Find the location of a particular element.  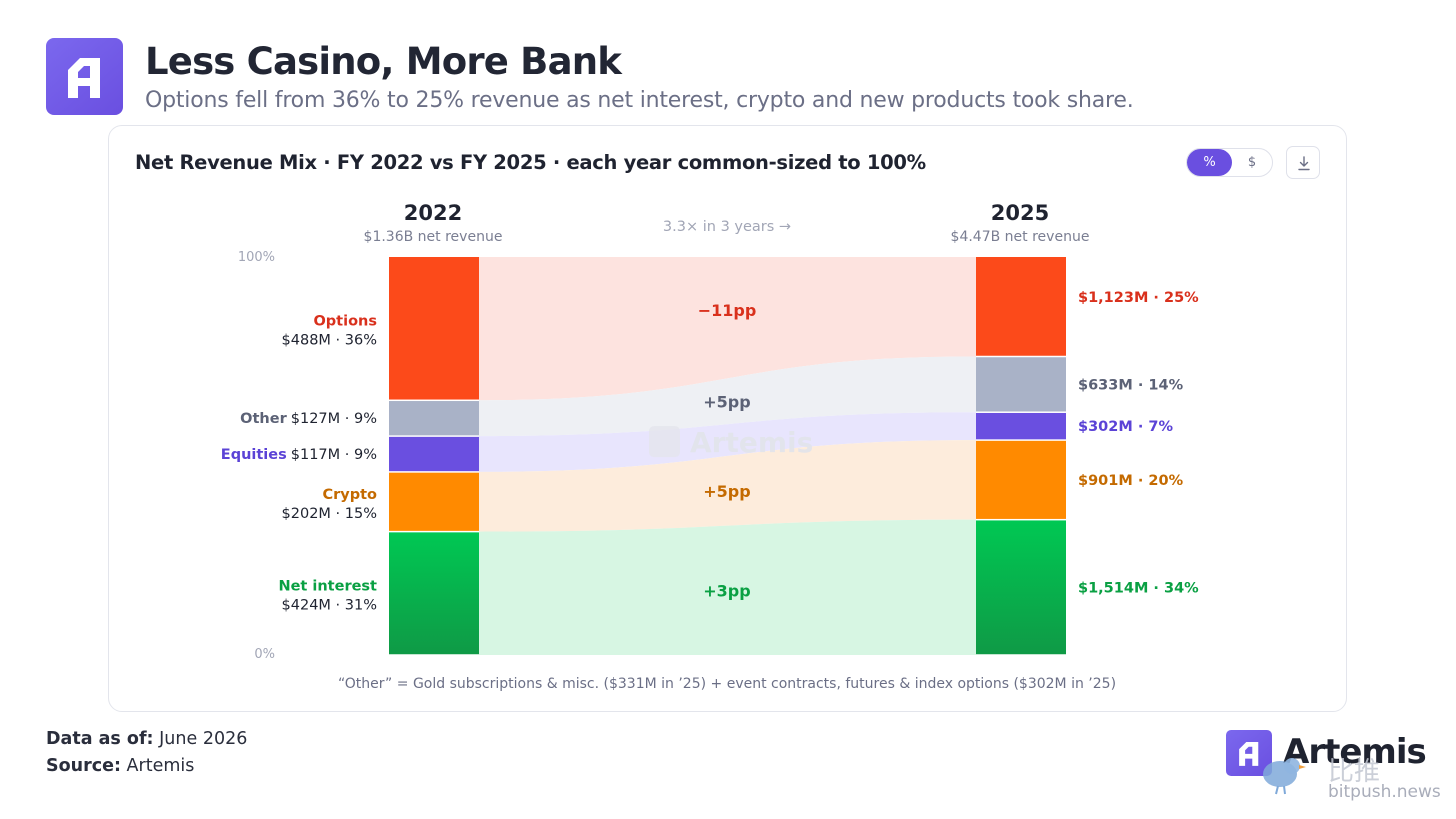

label-2022-value-equities: $117M · 9% is located at coordinates (334, 455).